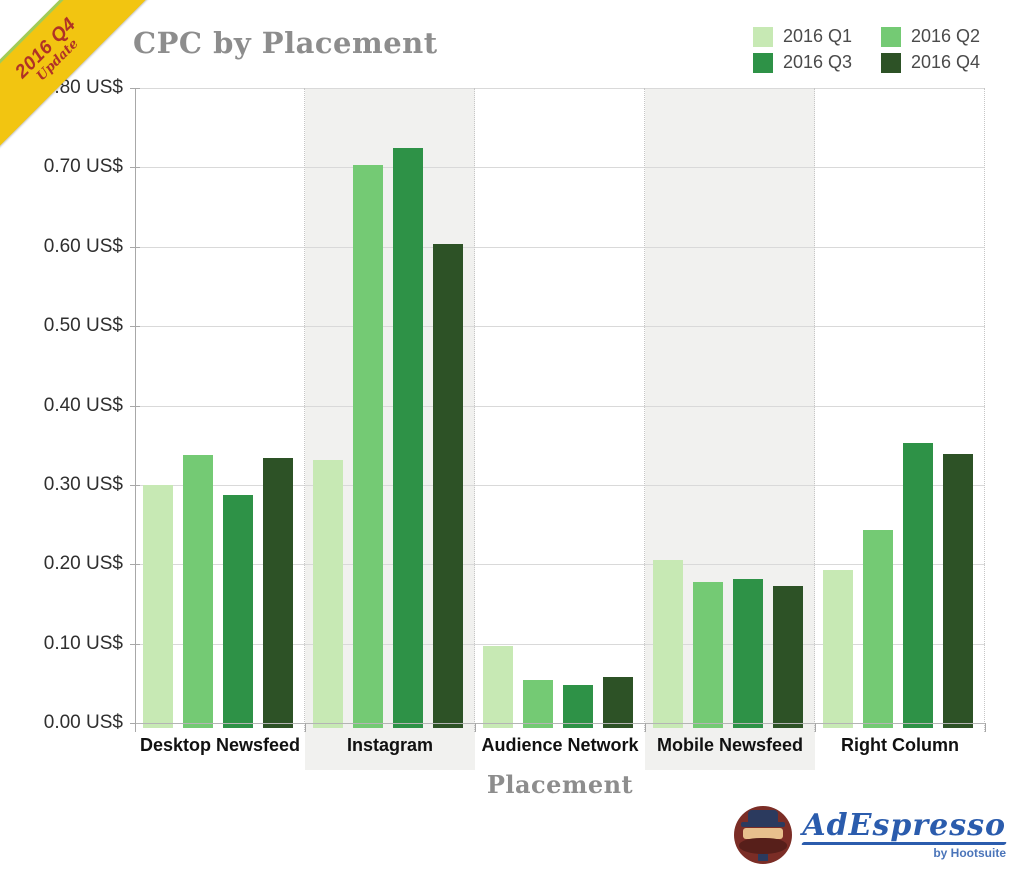 The image size is (1024, 874). I want to click on bar-2016-q4-desktop-newsfeed, so click(278, 592).